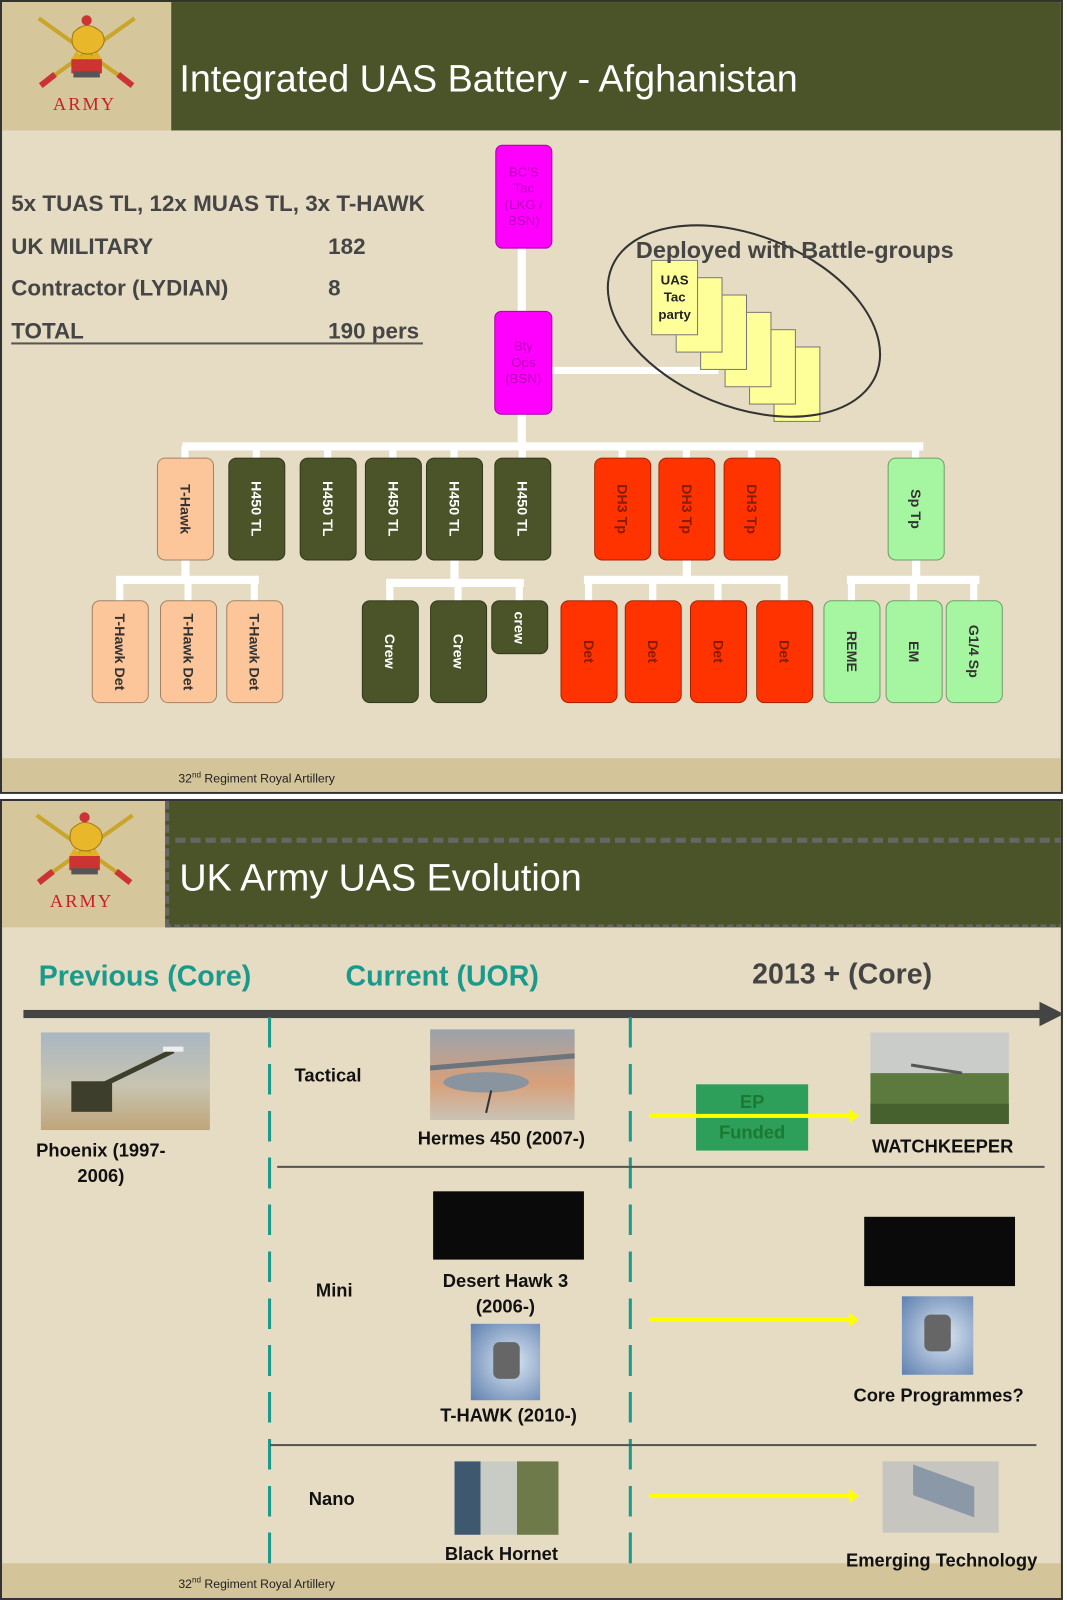 Image resolution: width=1067 pixels, height=1600 pixels. I want to click on phoenix-label-line2: 2006), so click(101, 1176).